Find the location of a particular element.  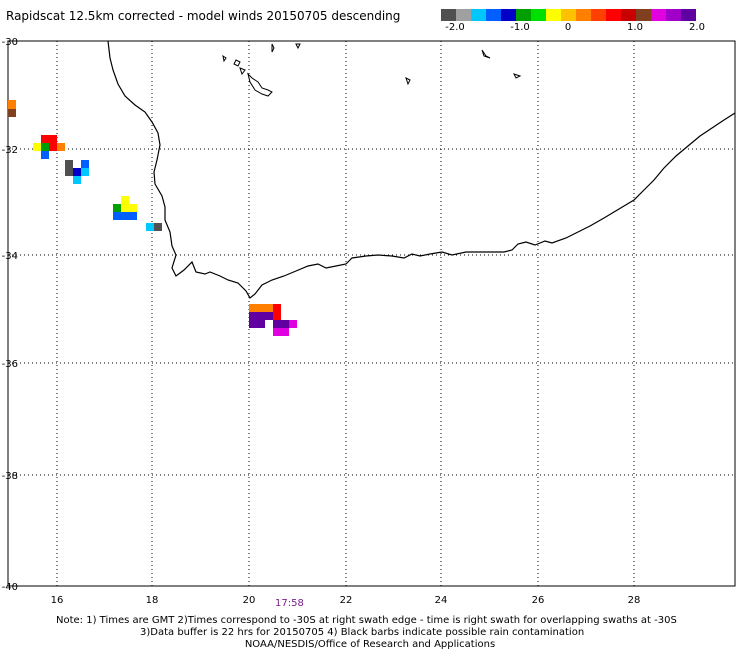

legend-tick-label: -2.0 is located at coordinates (455, 27).